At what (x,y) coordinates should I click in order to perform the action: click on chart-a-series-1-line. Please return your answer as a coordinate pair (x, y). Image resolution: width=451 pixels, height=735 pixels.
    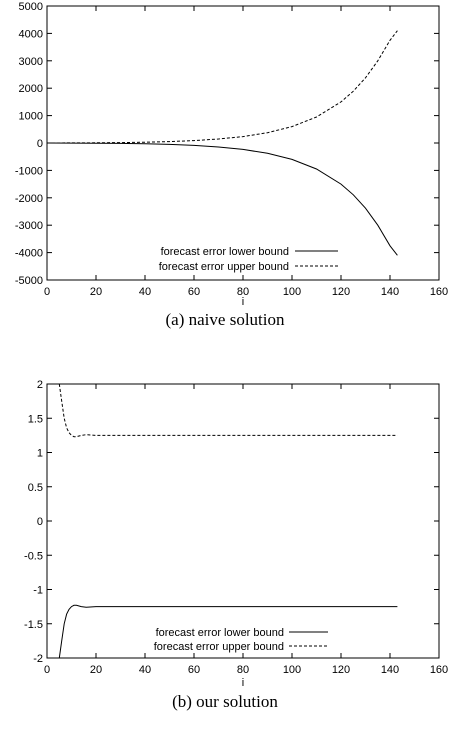
    Looking at the image, I should click on (222, 87).